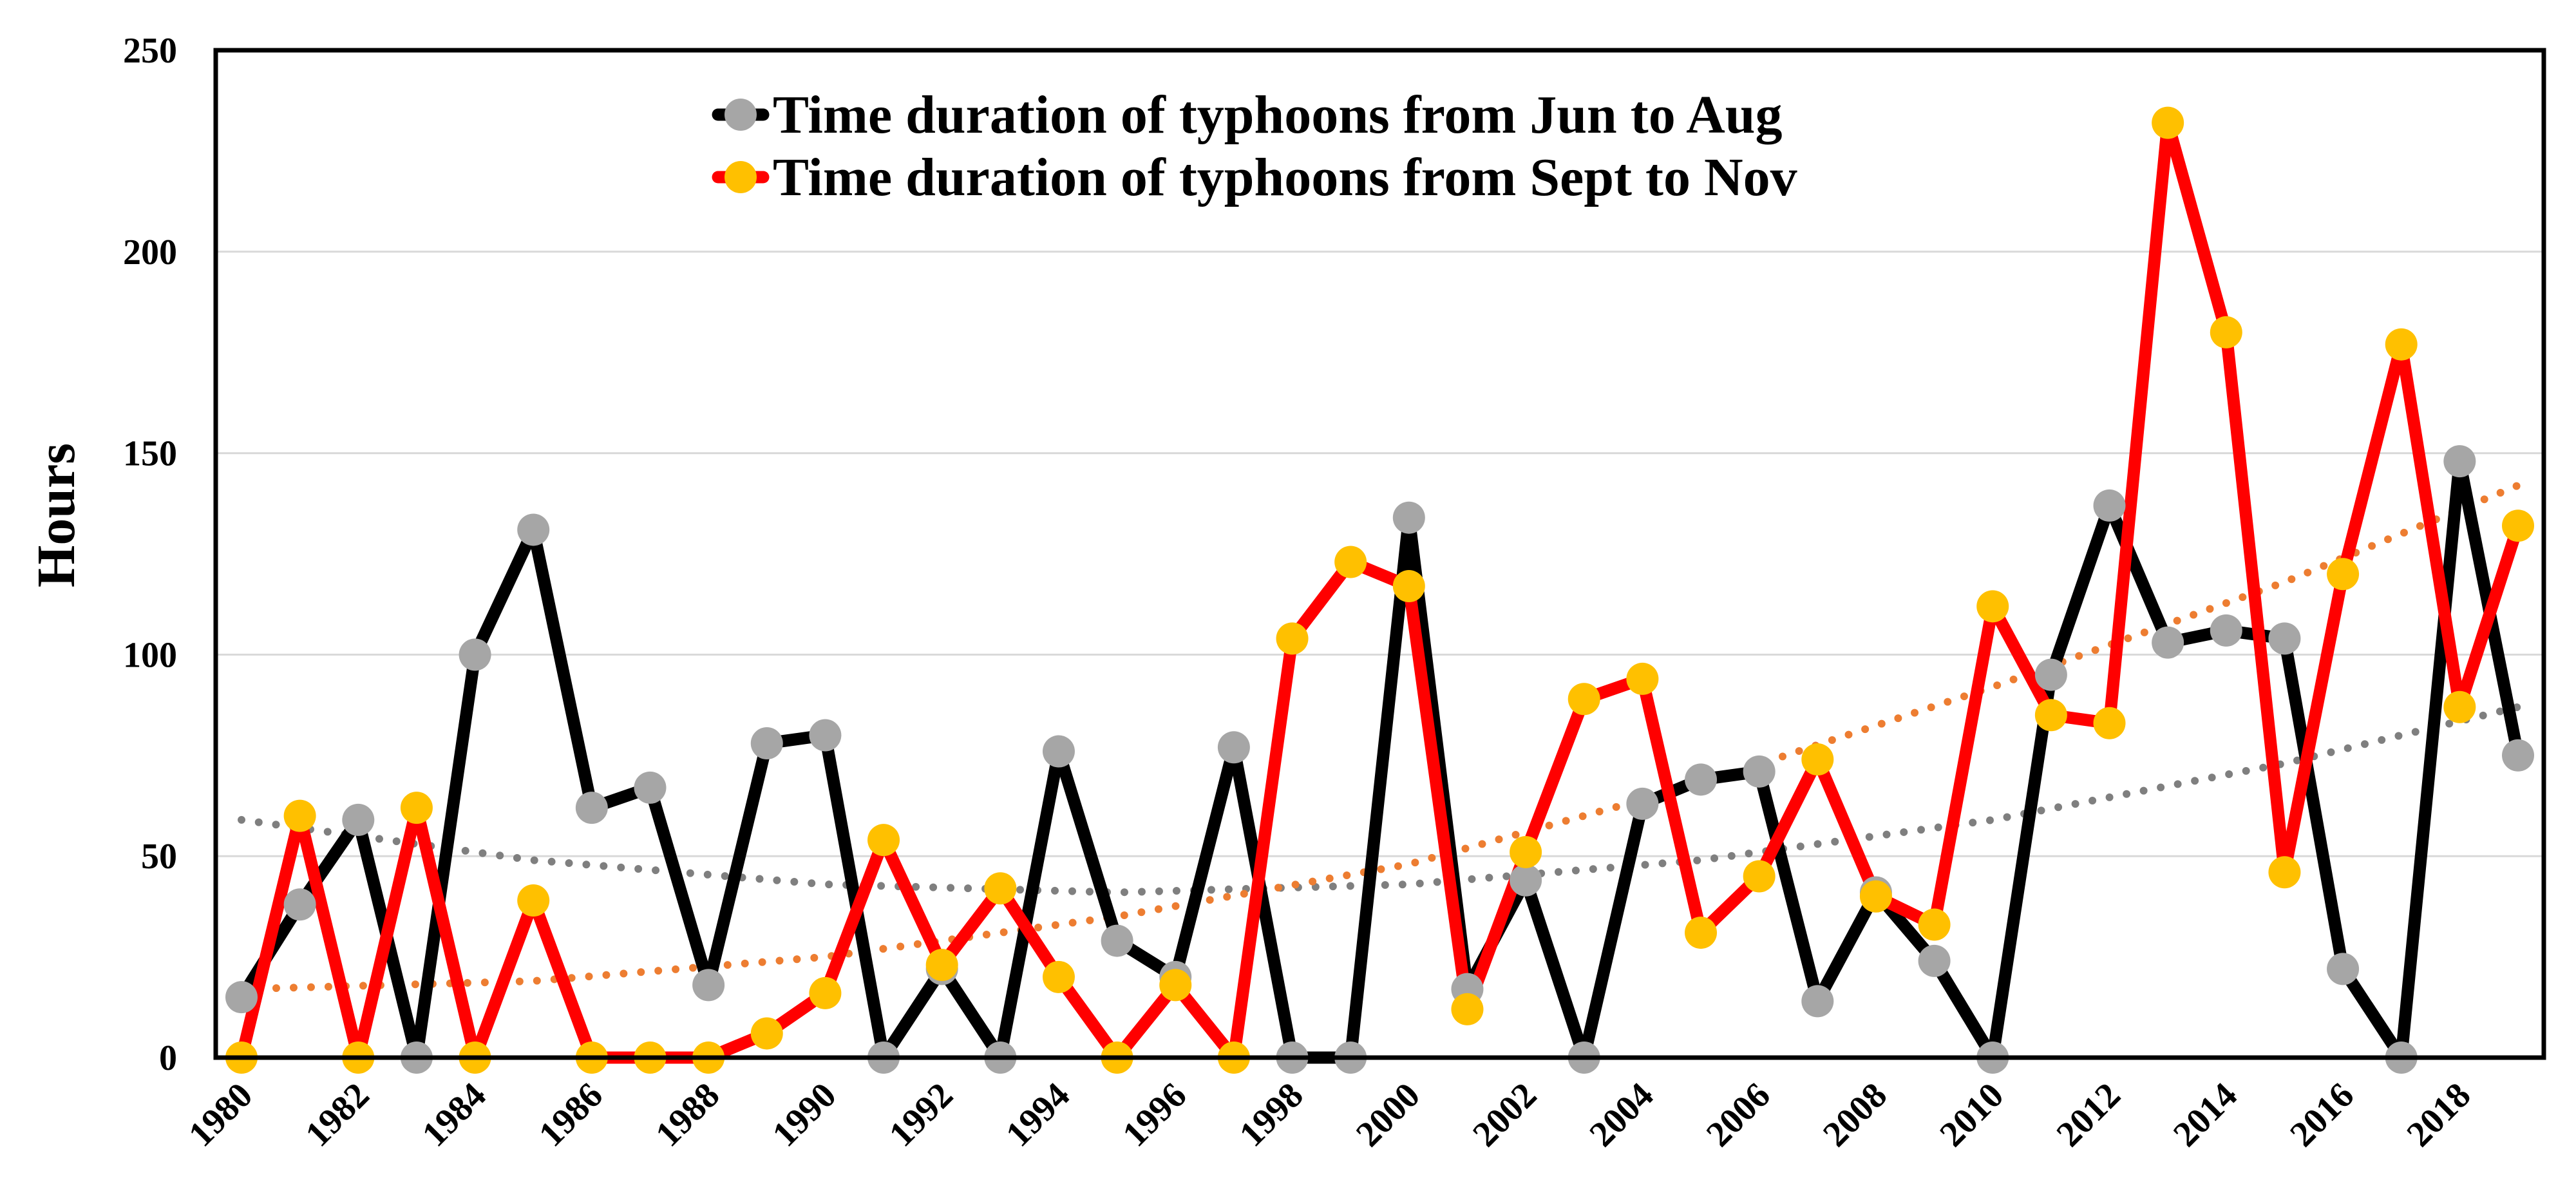 This screenshot has height=1189, width=2576. What do you see at coordinates (687, 1114) in the screenshot?
I see `x-tick-label: 1988` at bounding box center [687, 1114].